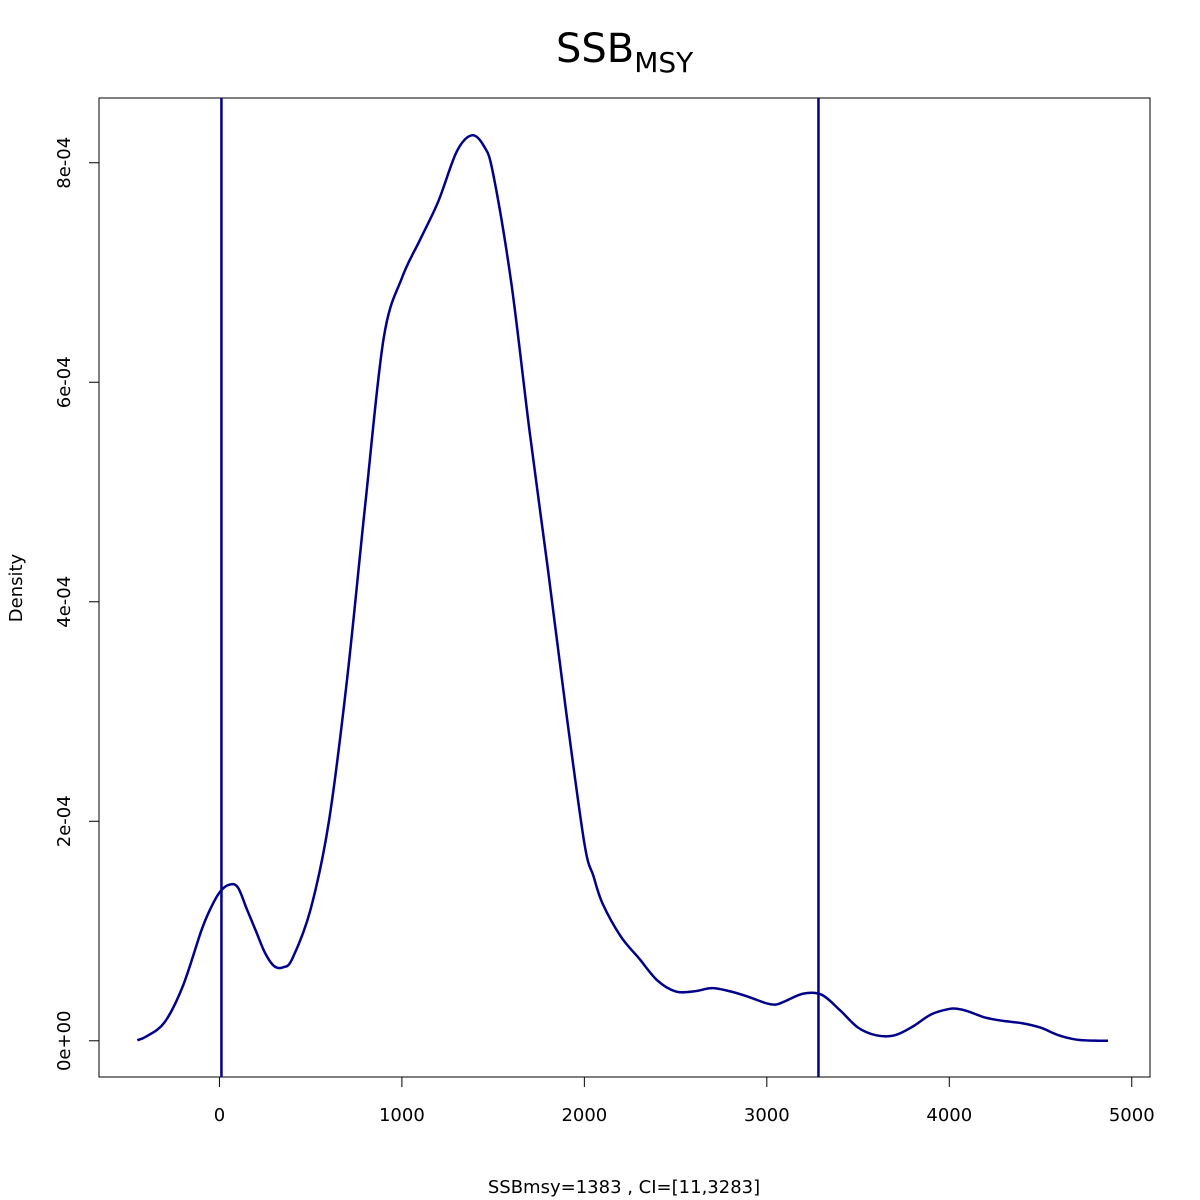 The image size is (1200, 1200). What do you see at coordinates (64, 1041) in the screenshot?
I see `y-tick-label: 0e+00` at bounding box center [64, 1041].